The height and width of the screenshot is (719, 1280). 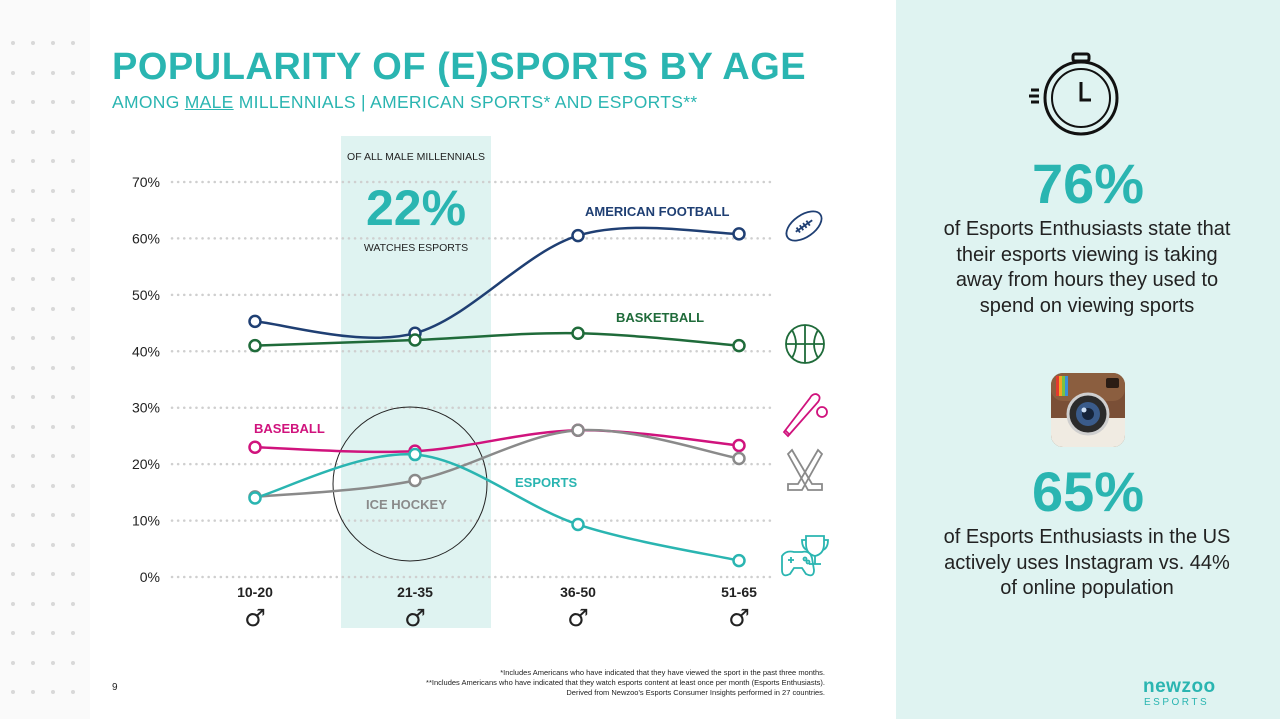 I want to click on subtitle-prefix: AMONG, so click(x=148, y=102).